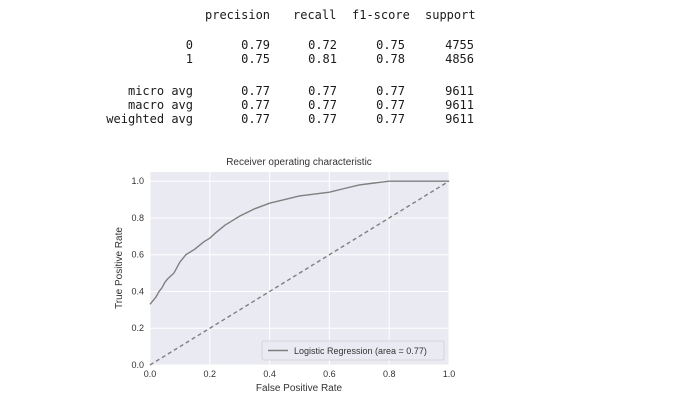  I want to click on row-f1: 0.75, so click(390, 45).